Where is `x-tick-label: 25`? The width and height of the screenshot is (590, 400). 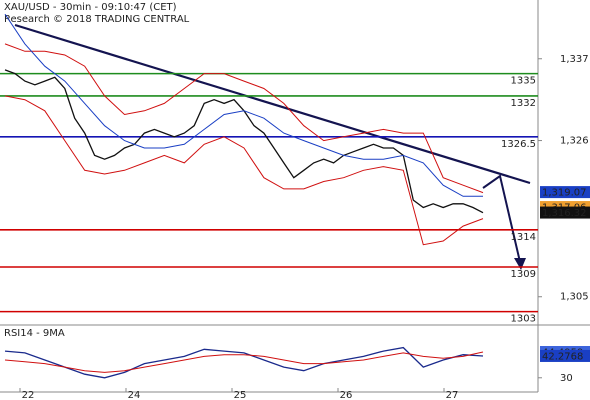
x-tick-label: 25 is located at coordinates (240, 395).